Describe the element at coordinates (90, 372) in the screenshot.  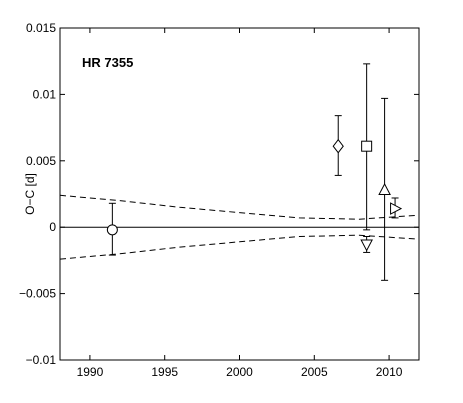
I see `x-tick-label: 1990` at that location.